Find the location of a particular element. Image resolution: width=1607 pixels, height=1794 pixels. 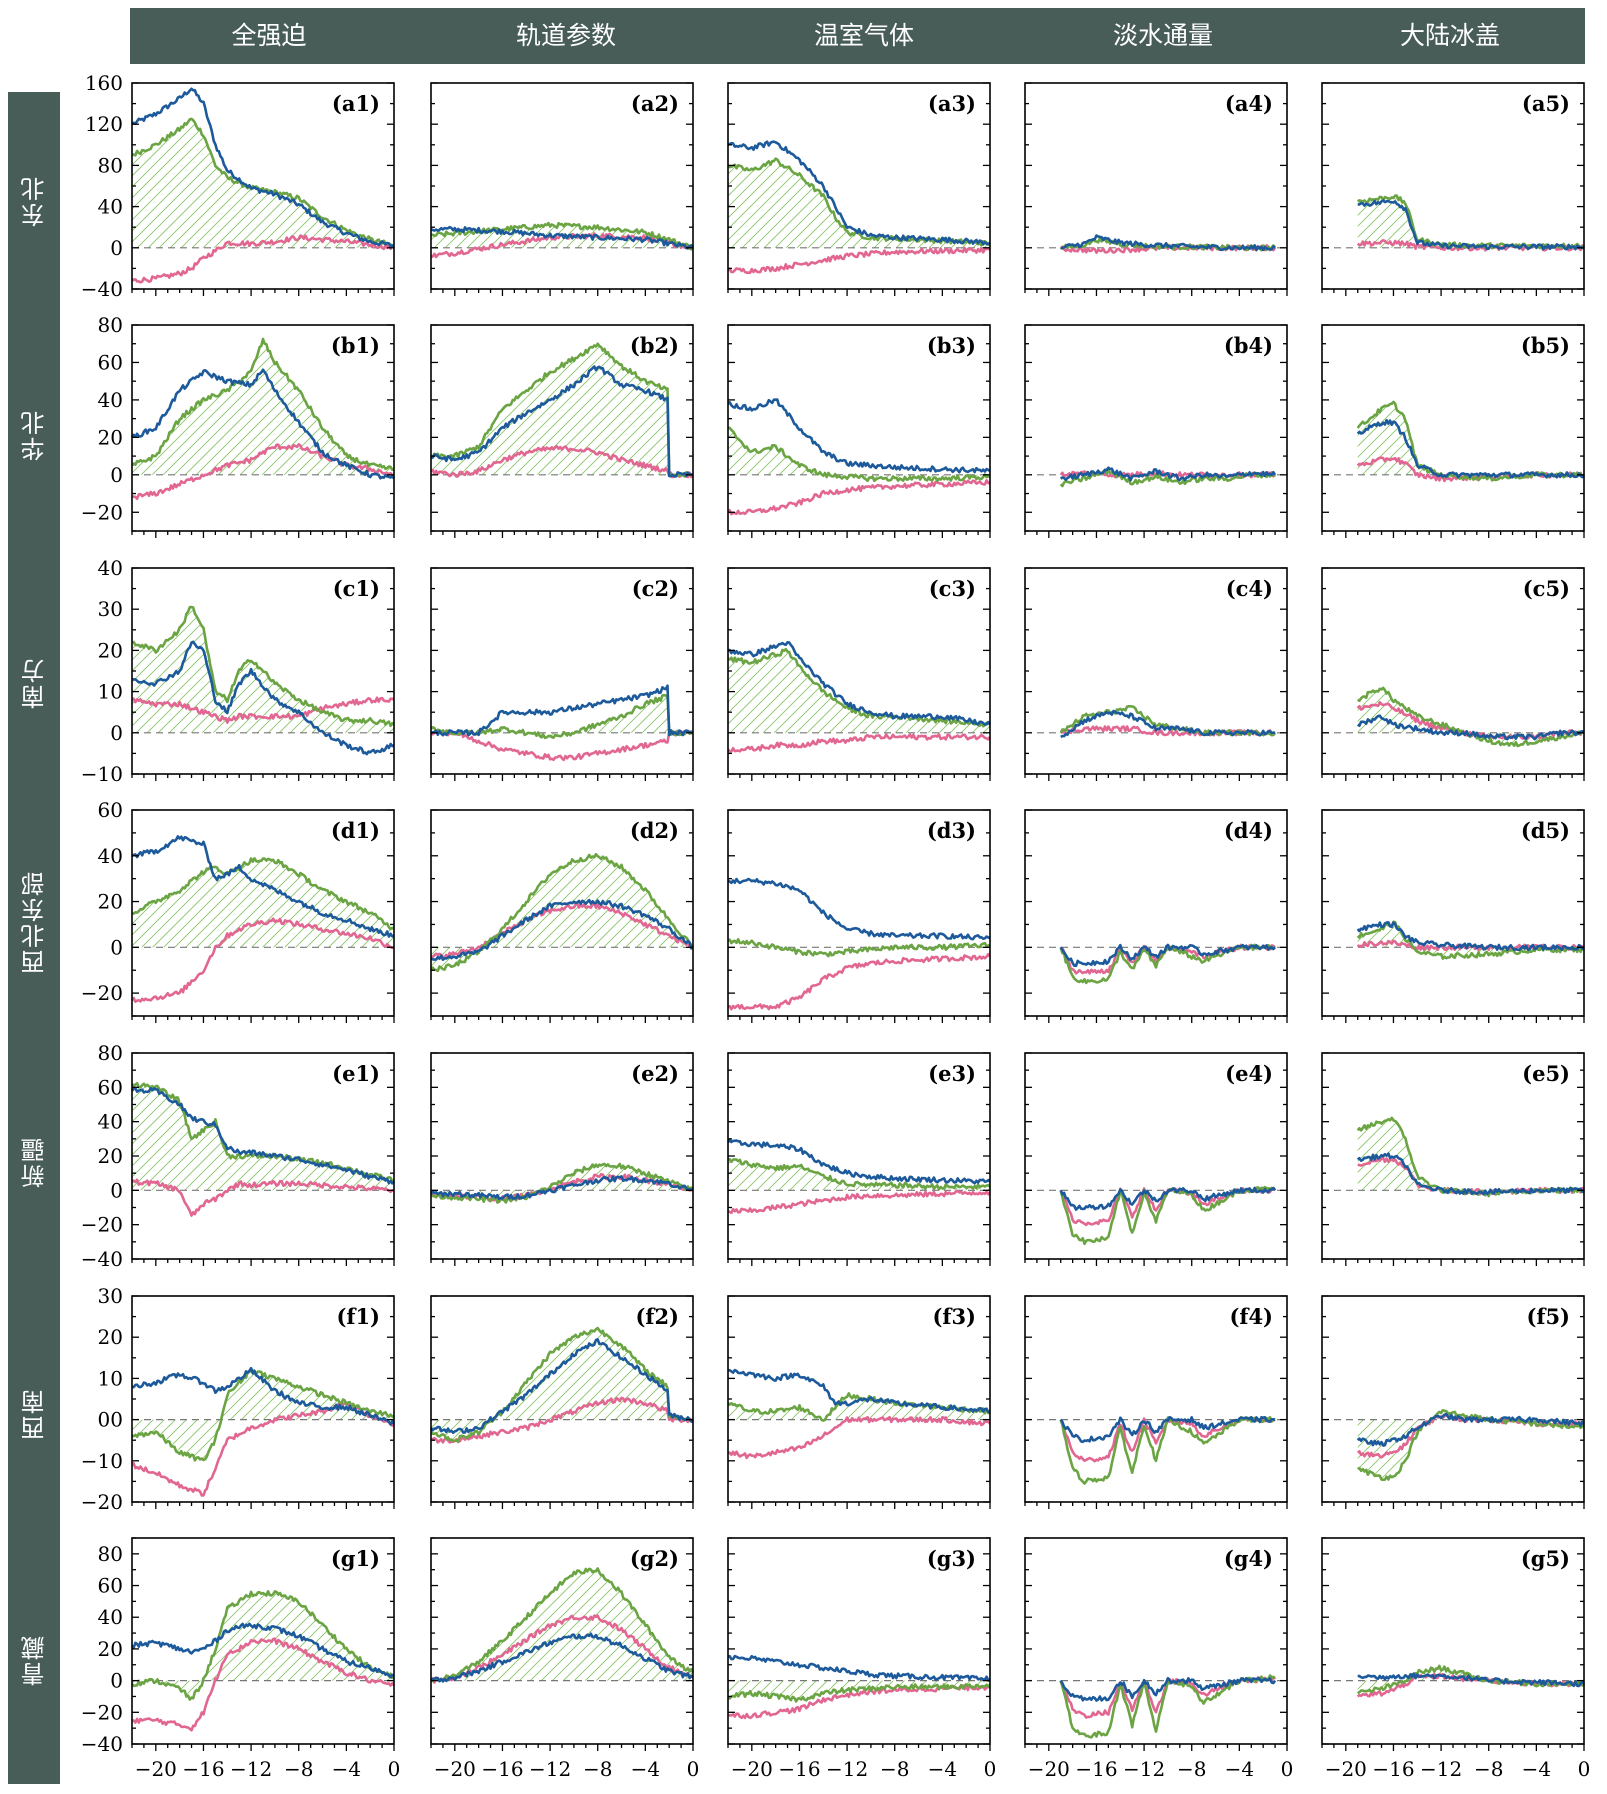

column-header-3: 温室气体 is located at coordinates (863, 35).